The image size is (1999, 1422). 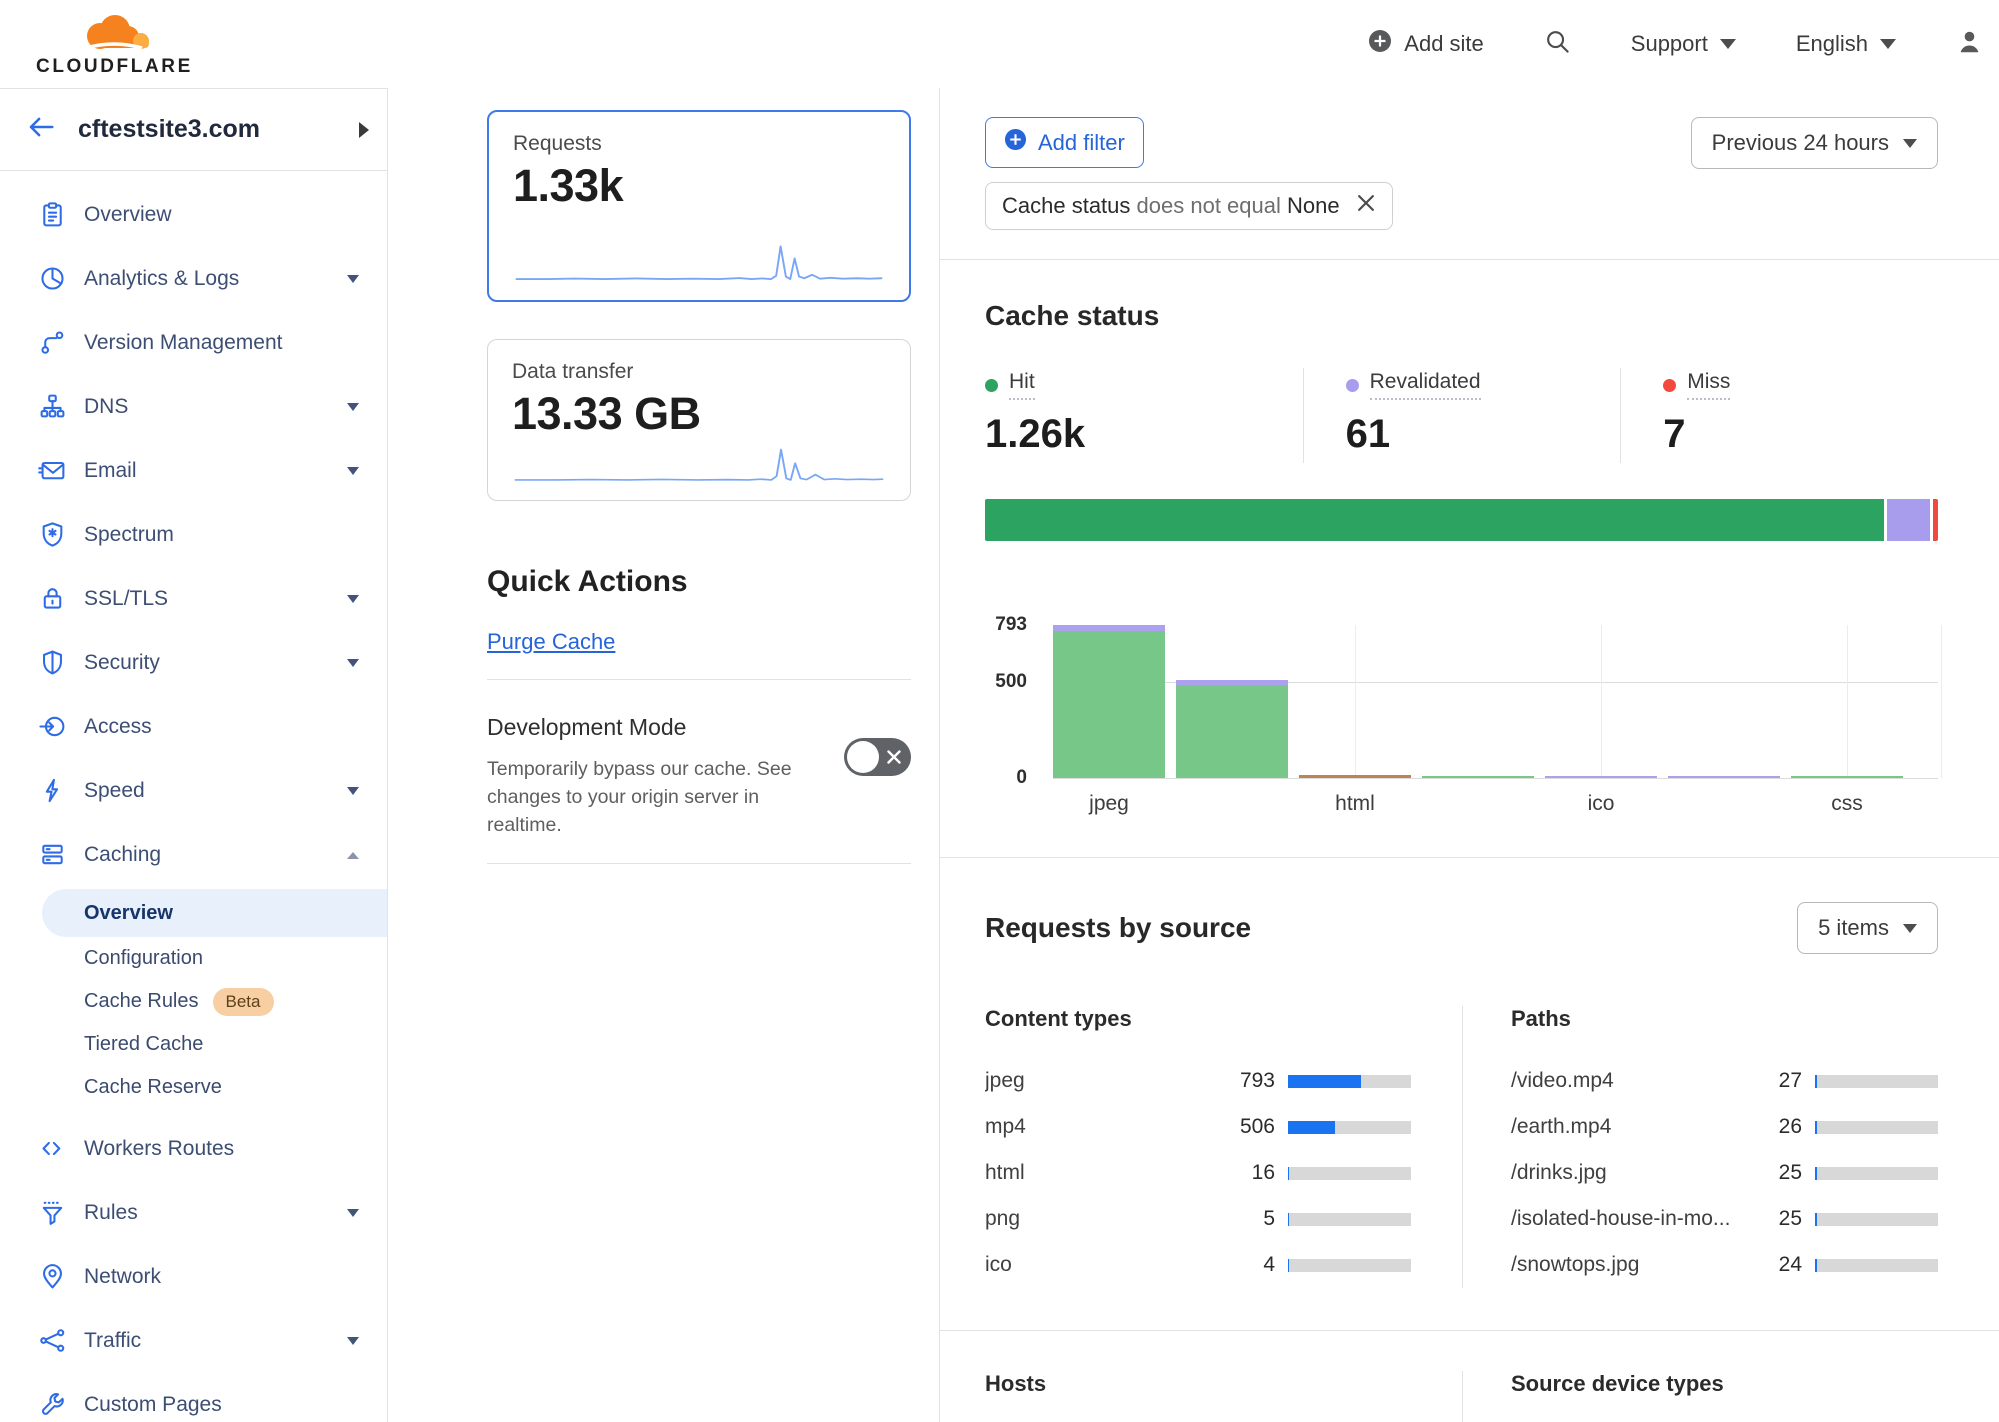 What do you see at coordinates (1683, 44) in the screenshot?
I see `support-menu: Support` at bounding box center [1683, 44].